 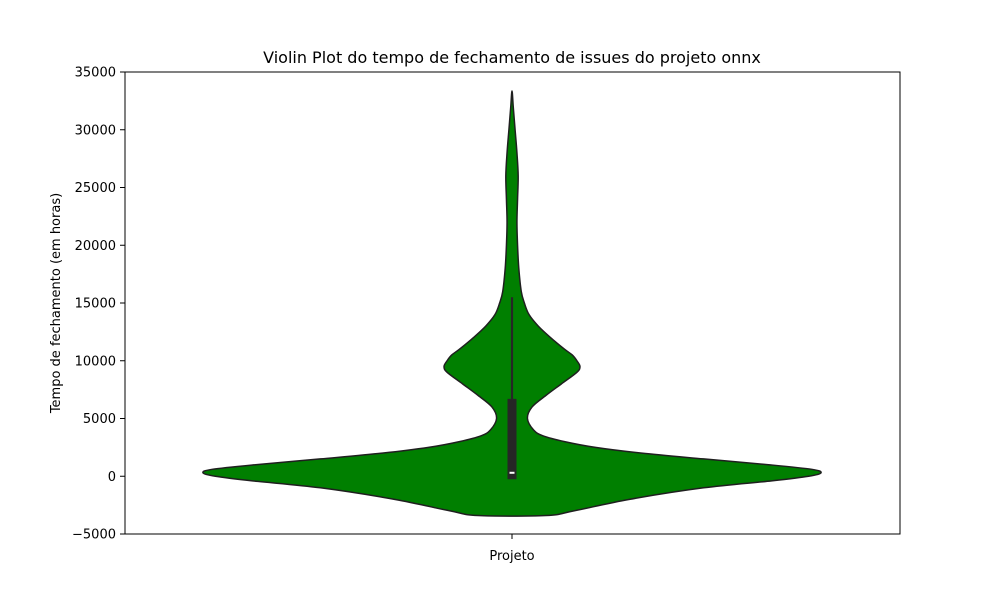 What do you see at coordinates (95, 246) in the screenshot?
I see `y-tick-label: 20000` at bounding box center [95, 246].